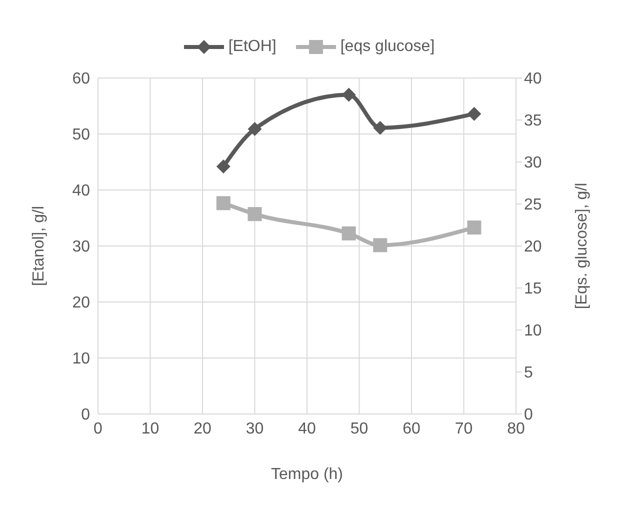 Image resolution: width=619 pixels, height=522 pixels. Describe the element at coordinates (533, 247) in the screenshot. I see `y2-tick-label: 20` at that location.